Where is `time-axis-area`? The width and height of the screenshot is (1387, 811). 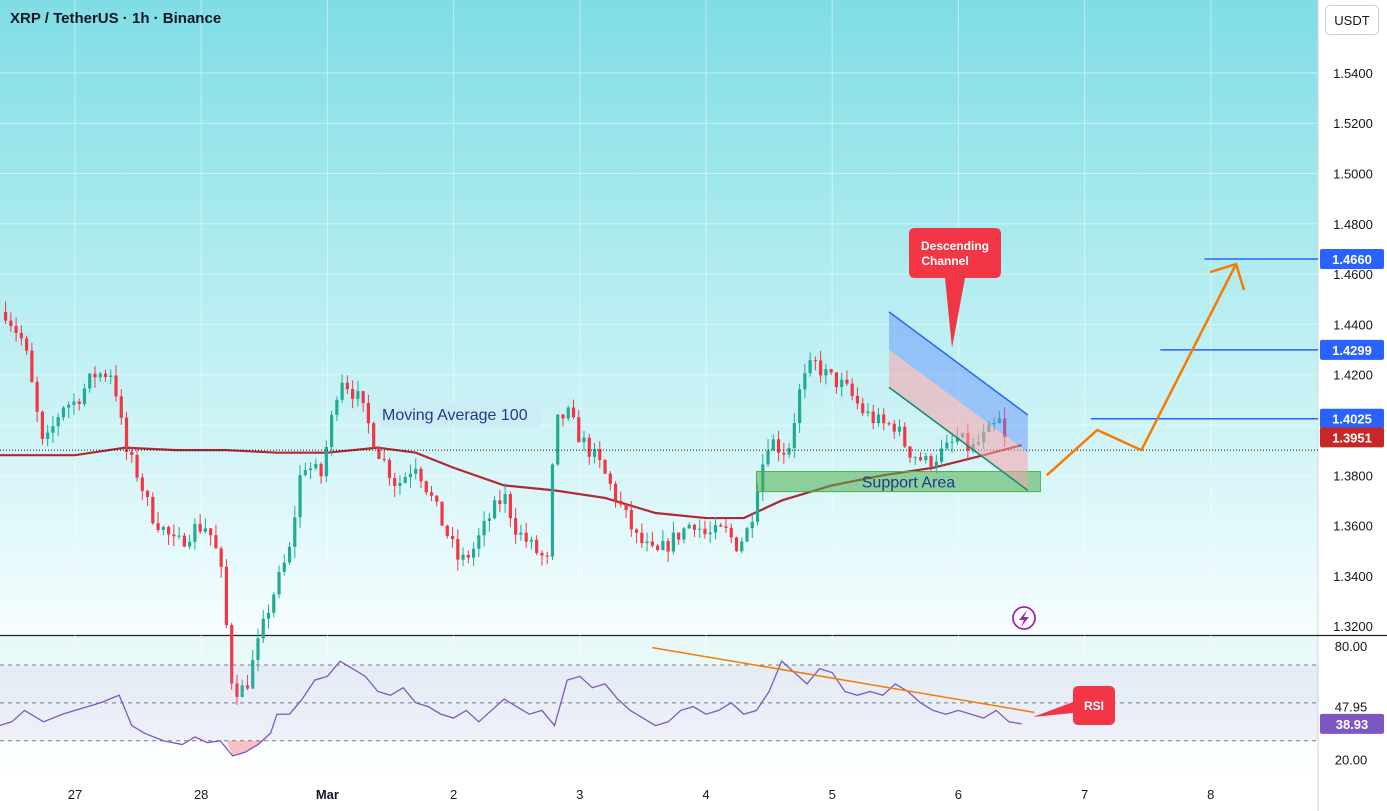 time-axis-area is located at coordinates (659, 795).